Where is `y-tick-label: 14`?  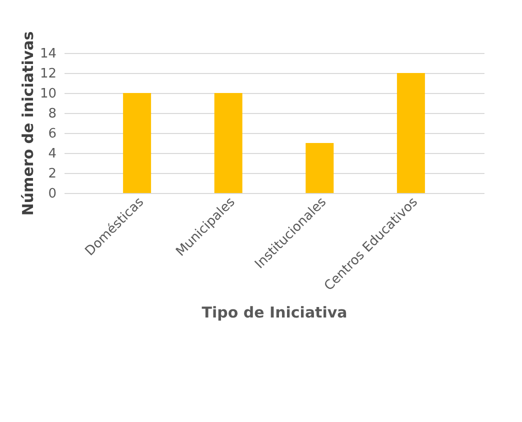
y-tick-label: 14 is located at coordinates (48, 54).